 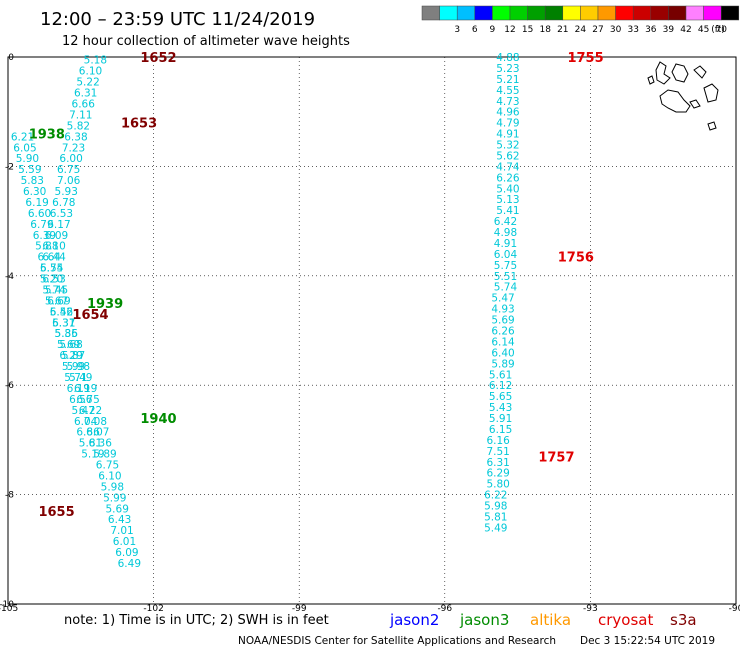 I want to click on legend-label: 12, so click(x=509, y=30).